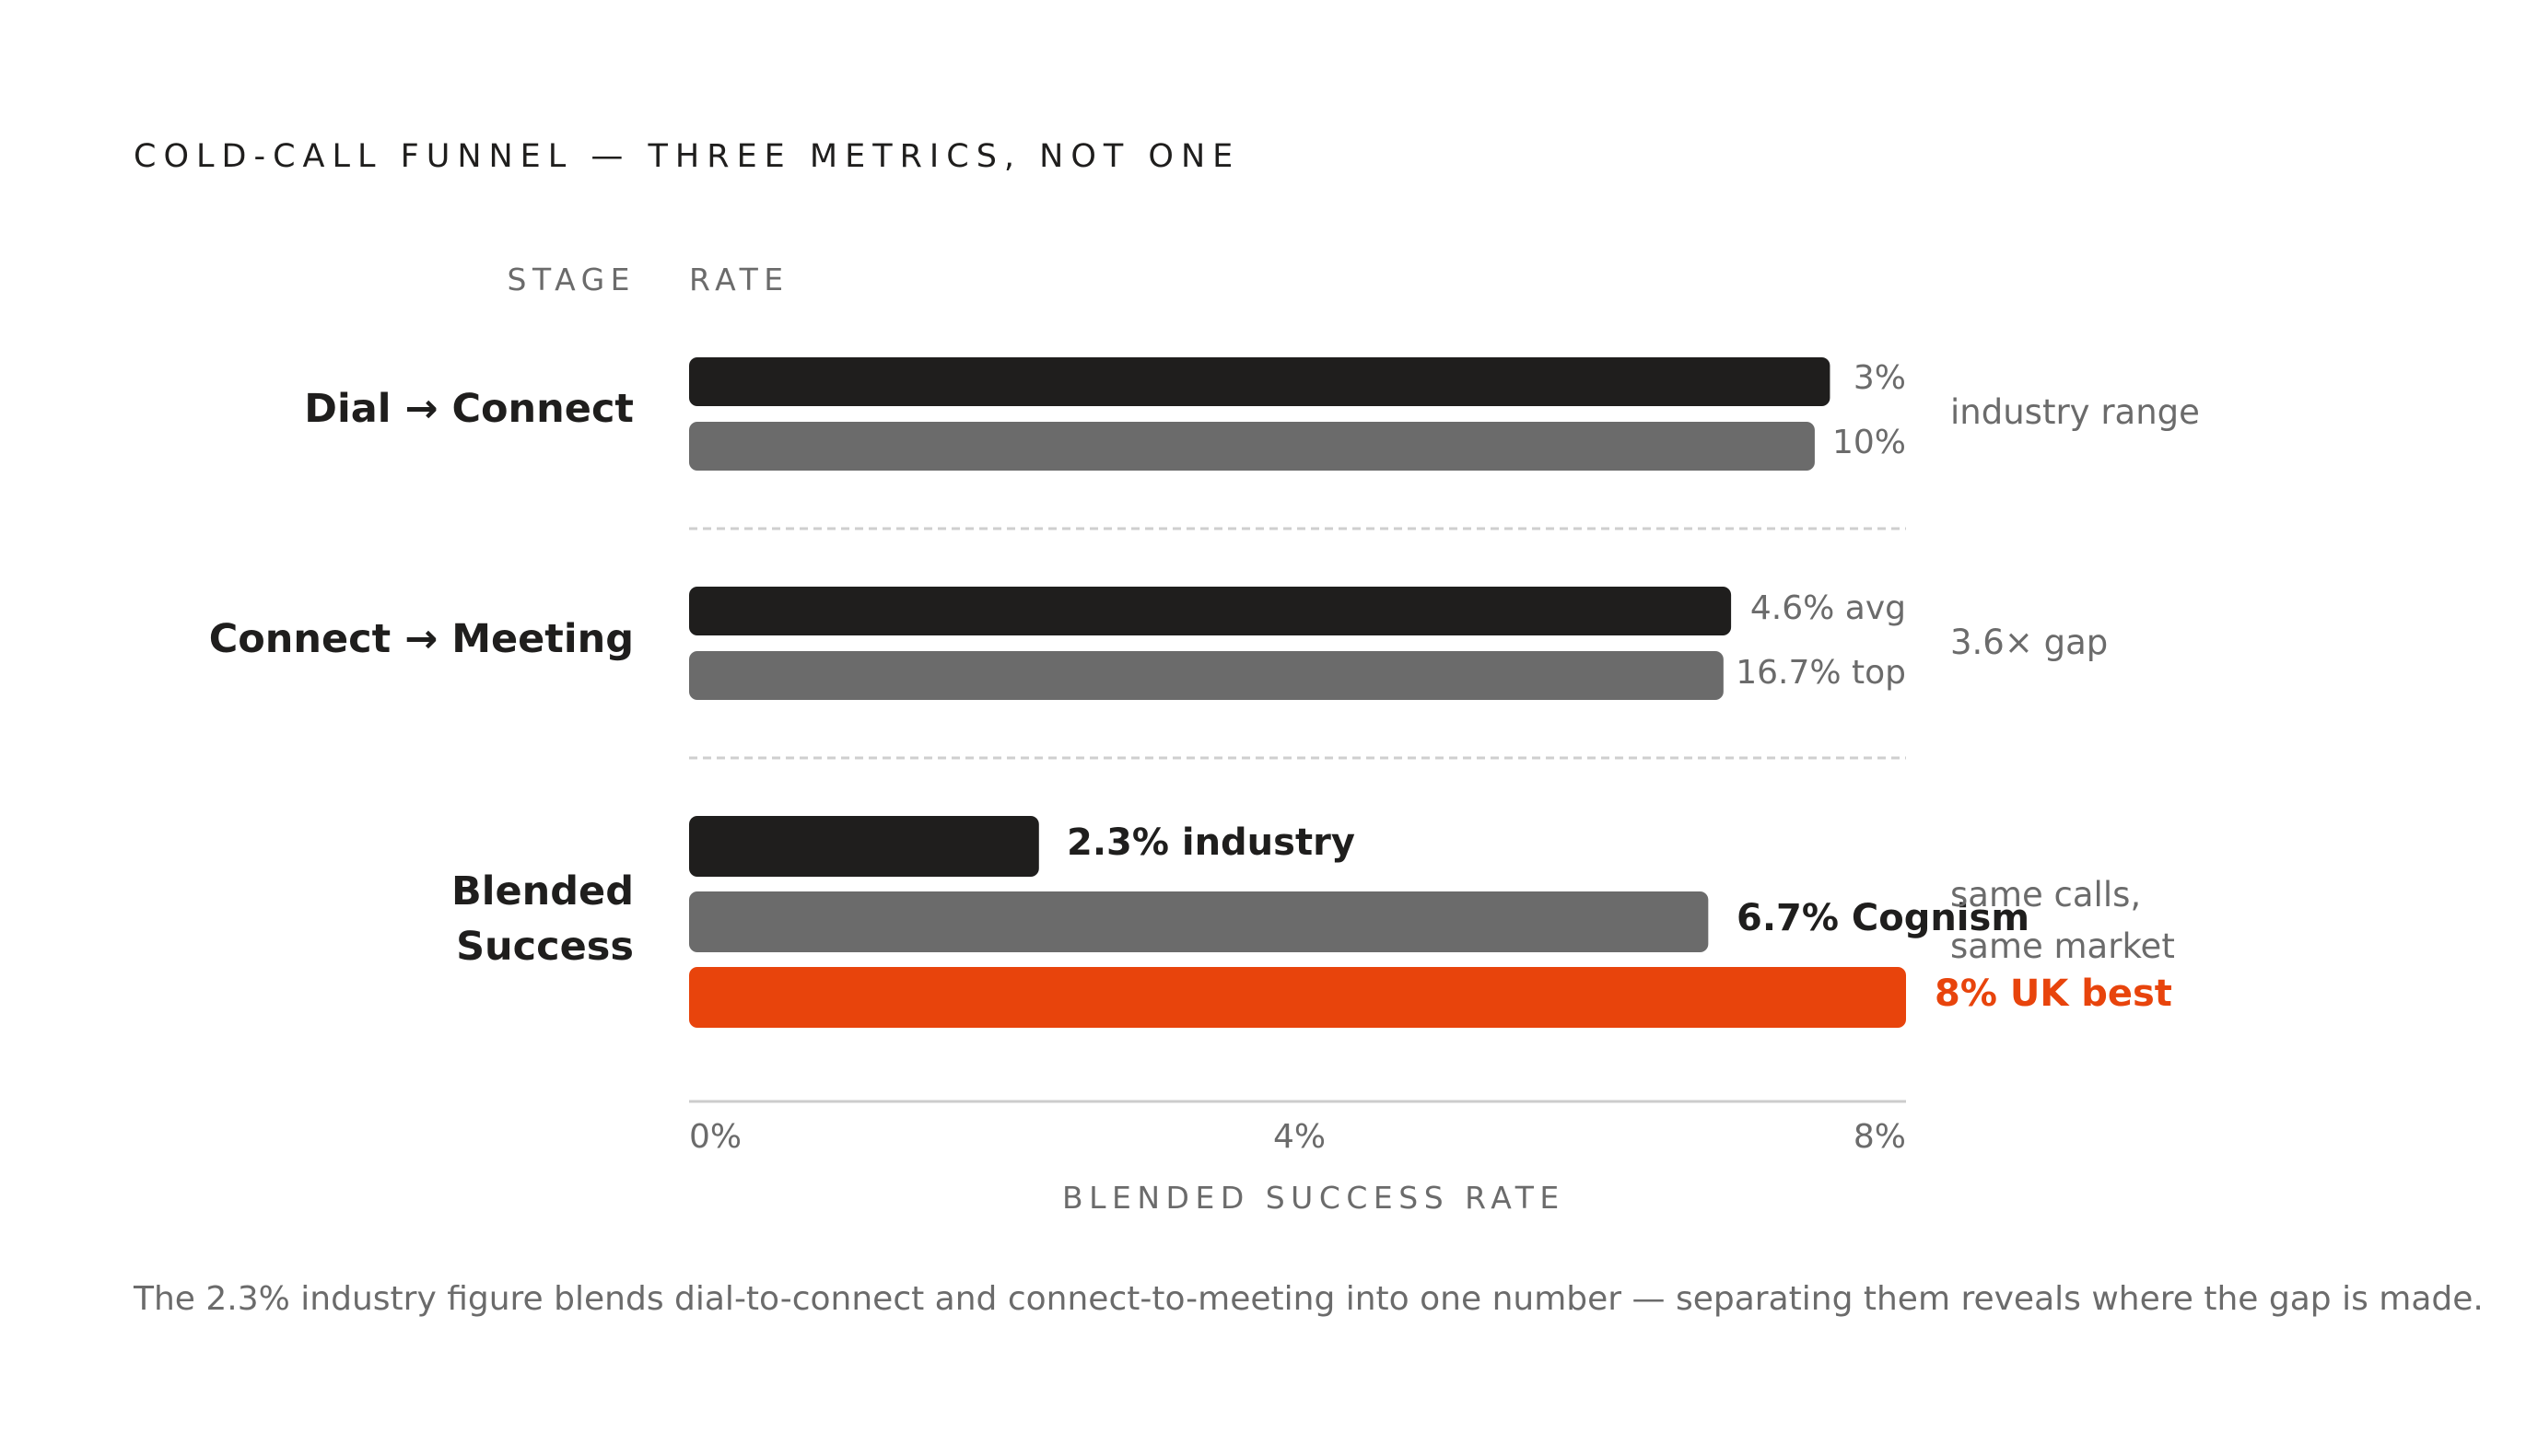 The image size is (2526, 1456). What do you see at coordinates (2046, 894) in the screenshot?
I see `note-blended-line1: same calls,` at bounding box center [2046, 894].